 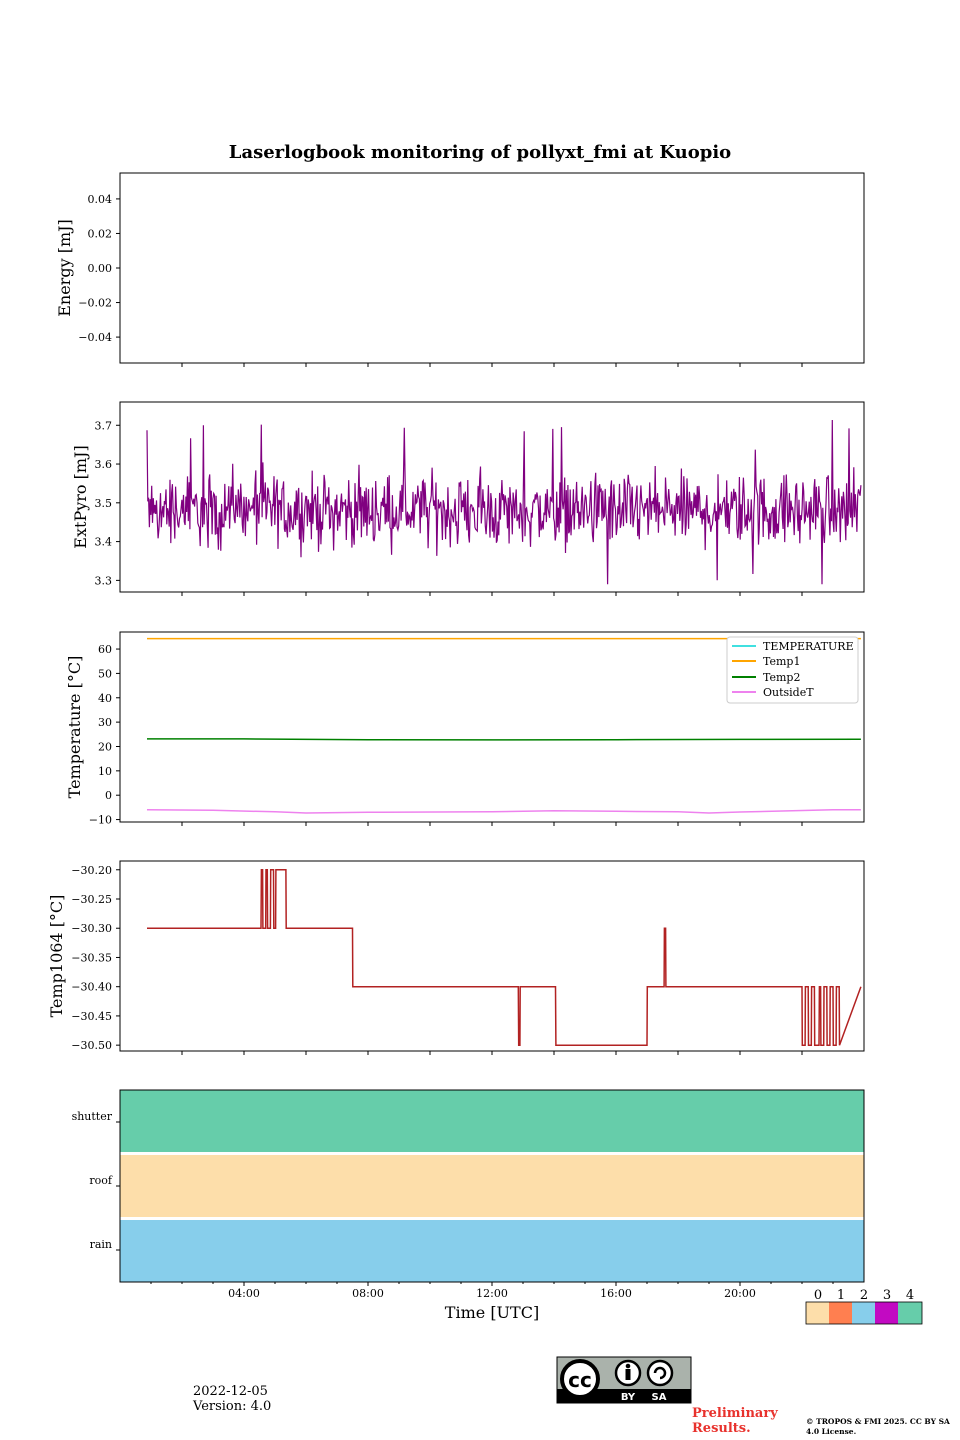 I want to click on temp1064-ytick-label: −30.40, so click(x=91, y=987).